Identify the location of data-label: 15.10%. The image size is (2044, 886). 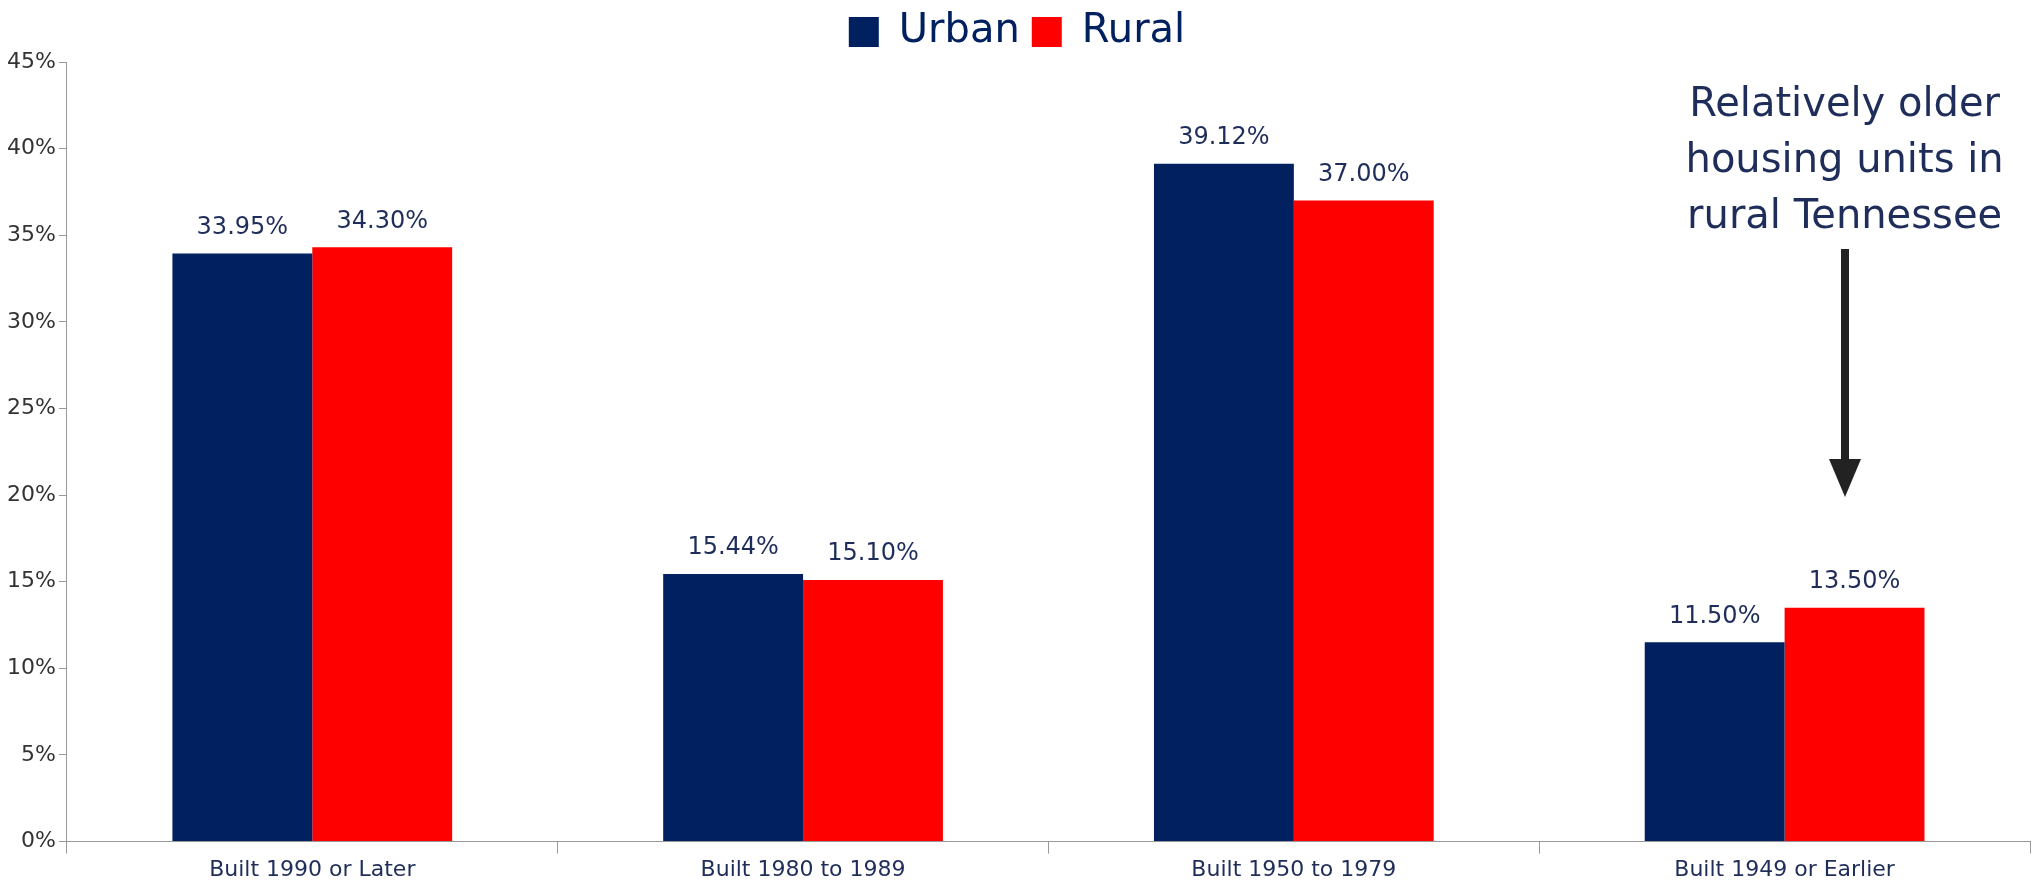
(873, 552).